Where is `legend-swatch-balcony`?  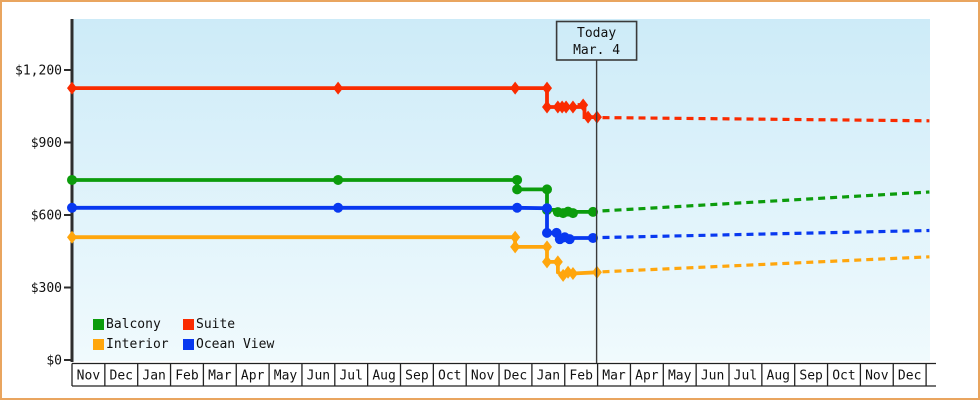
legend-swatch-balcony is located at coordinates (98, 324).